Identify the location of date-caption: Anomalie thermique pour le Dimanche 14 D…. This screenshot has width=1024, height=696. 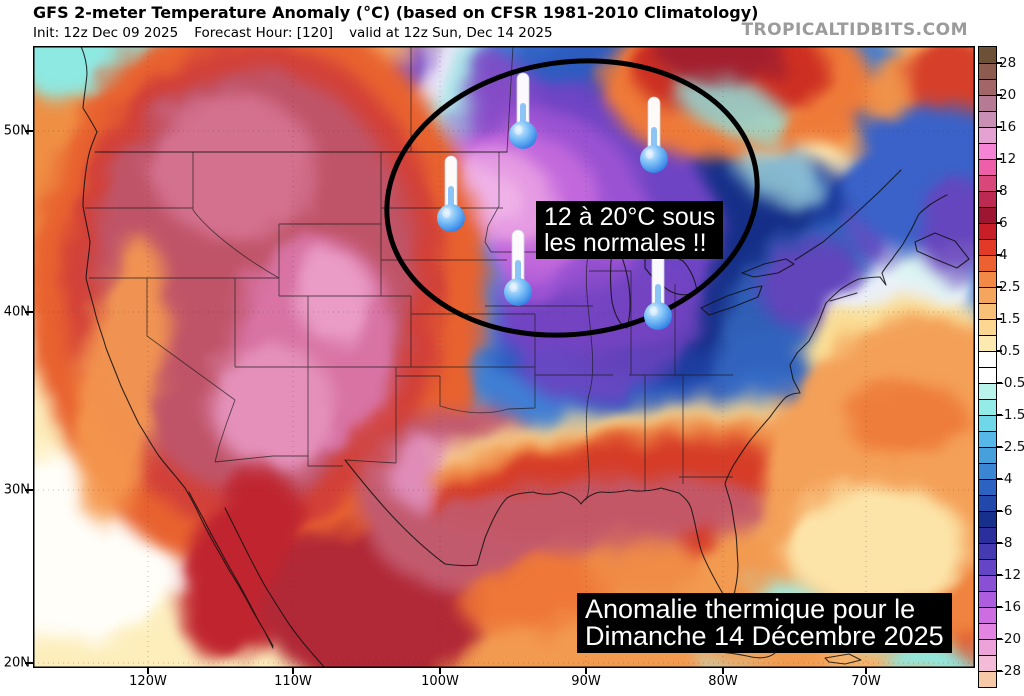
(764, 623).